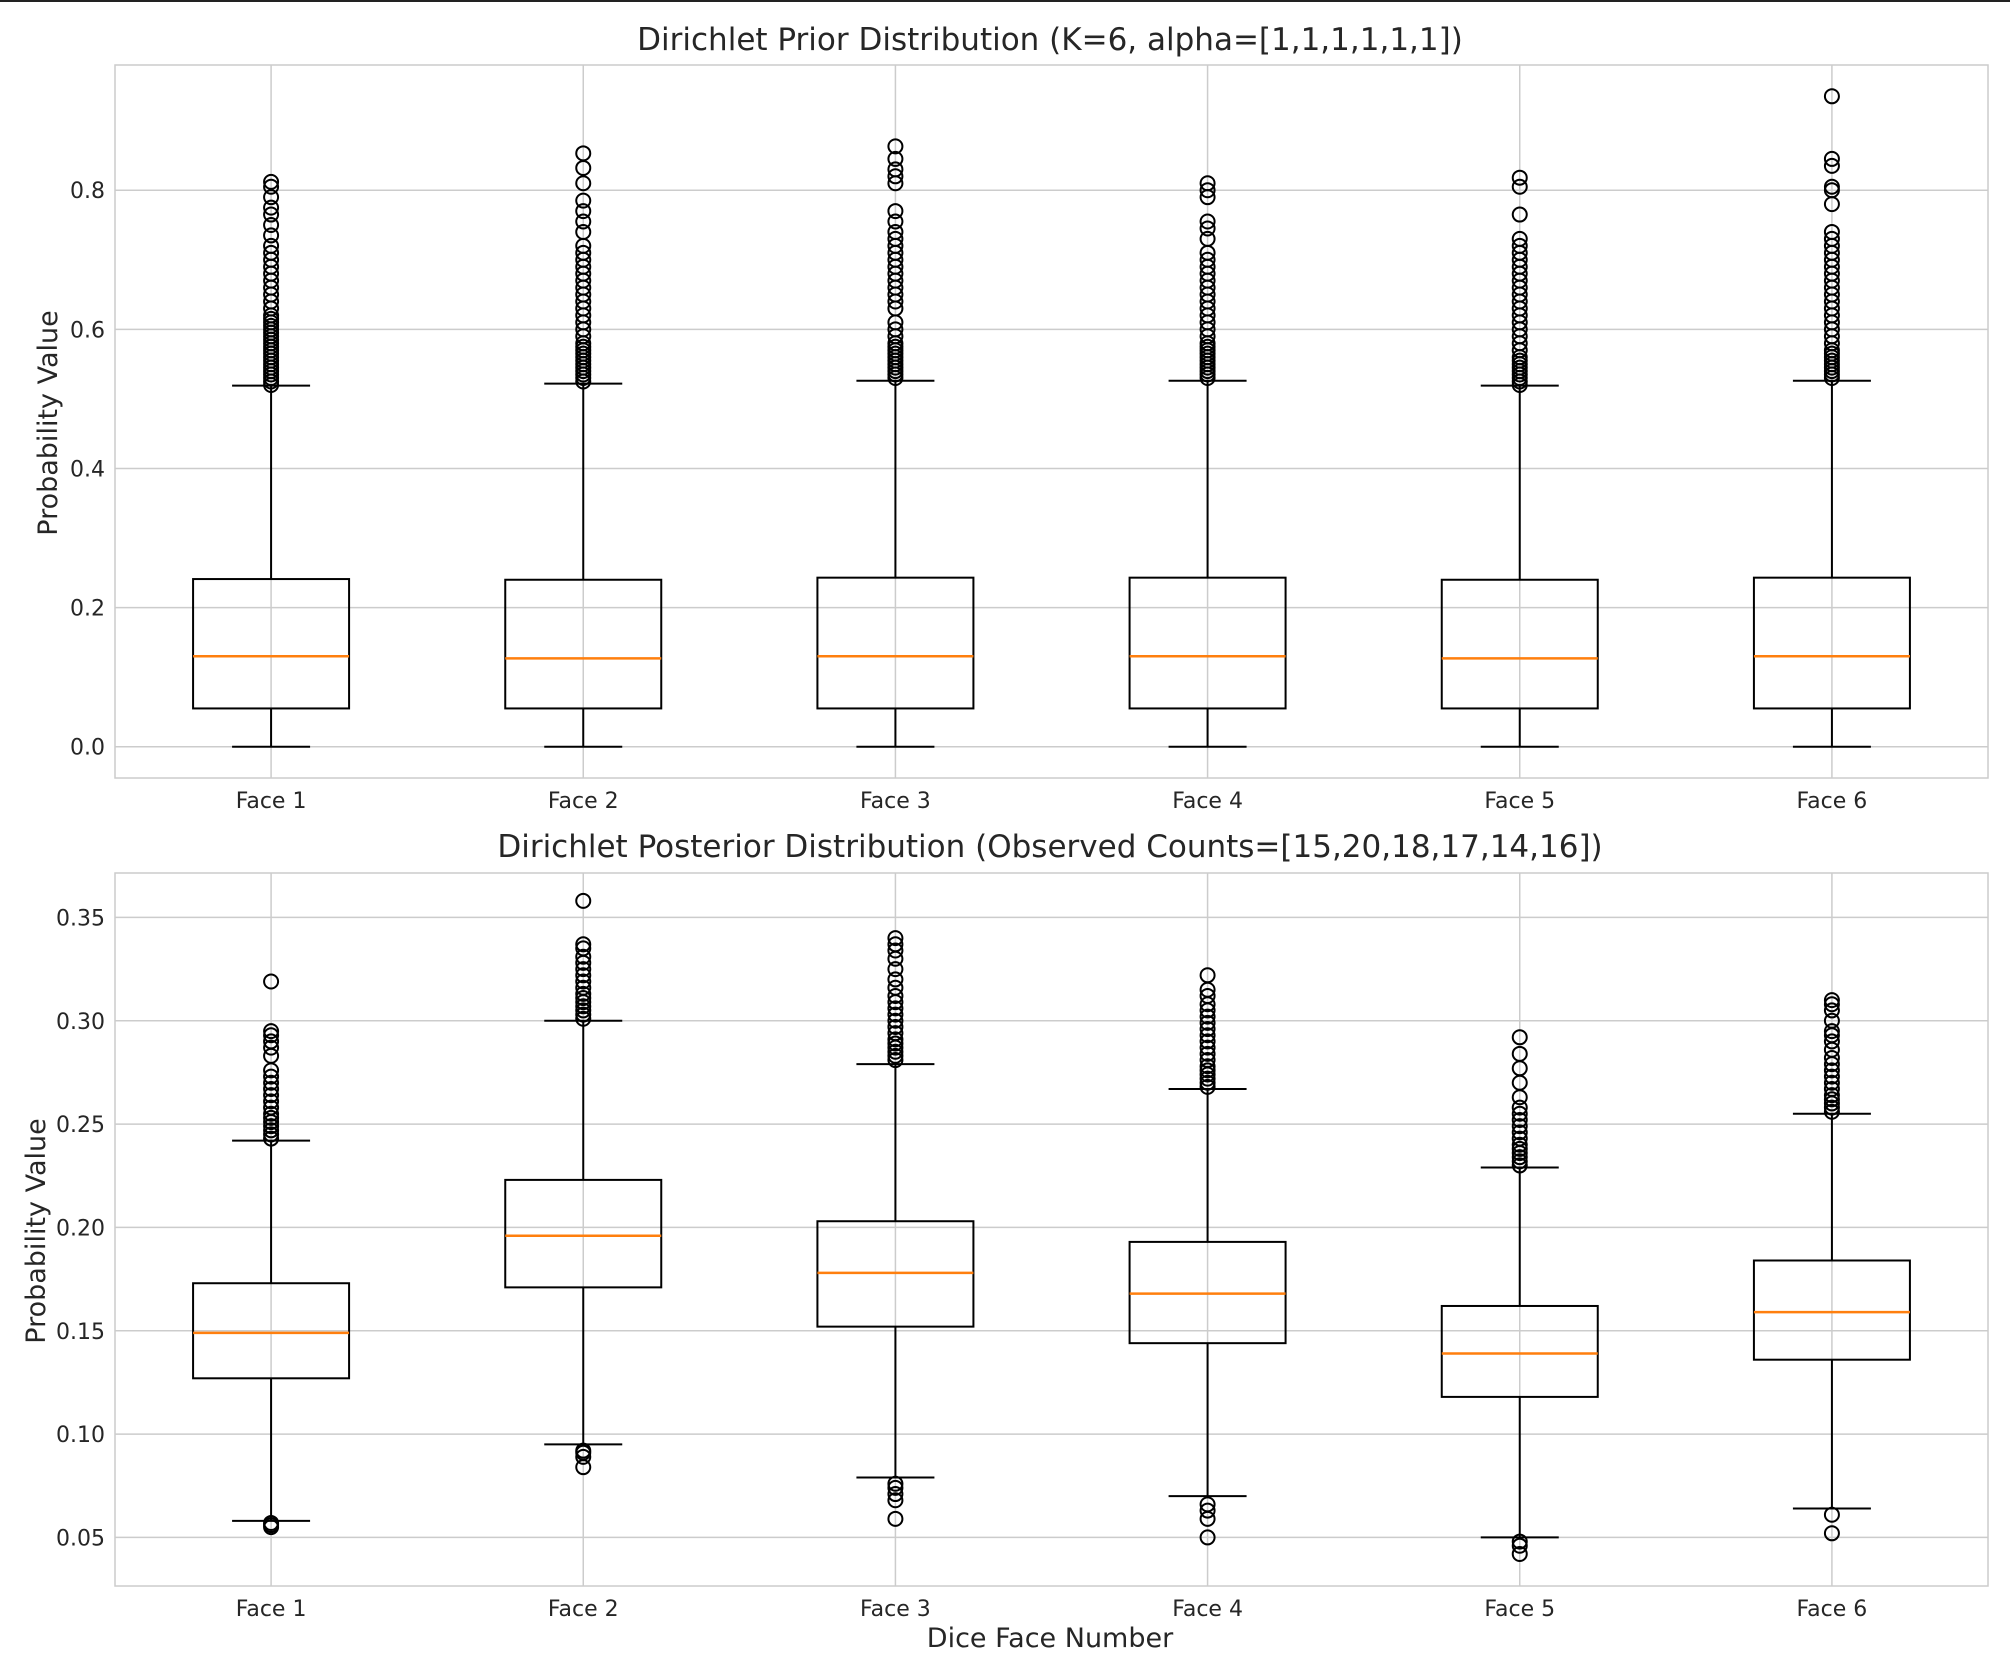 This screenshot has height=1676, width=2010. Describe the element at coordinates (583, 801) in the screenshot. I see `prior-x-tick-label: Face 2` at that location.